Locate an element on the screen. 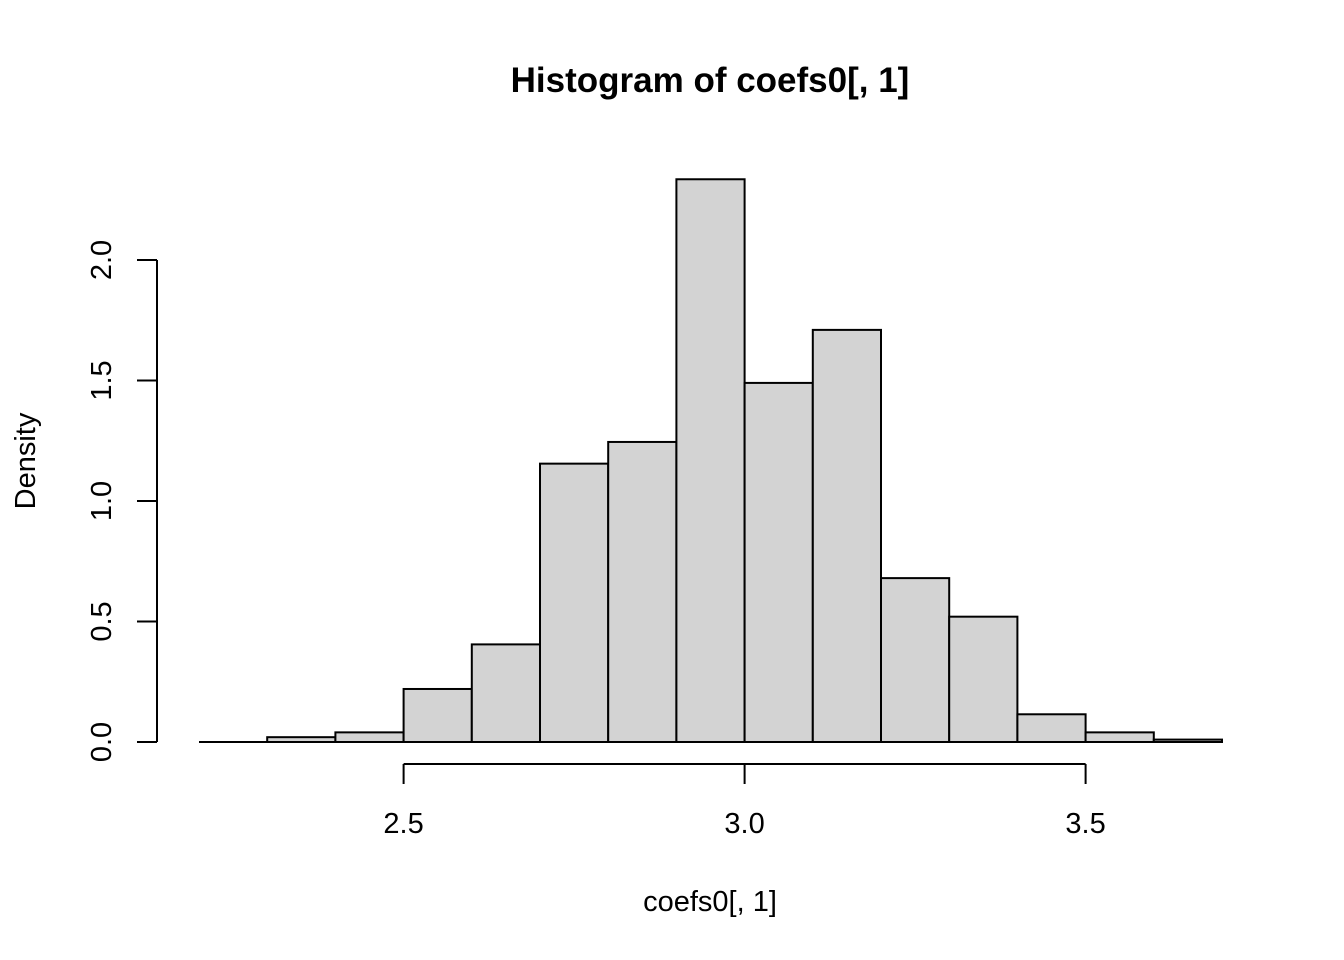 Image resolution: width=1344 pixels, height=960 pixels. y-axis-label: Density is located at coordinates (26, 460).